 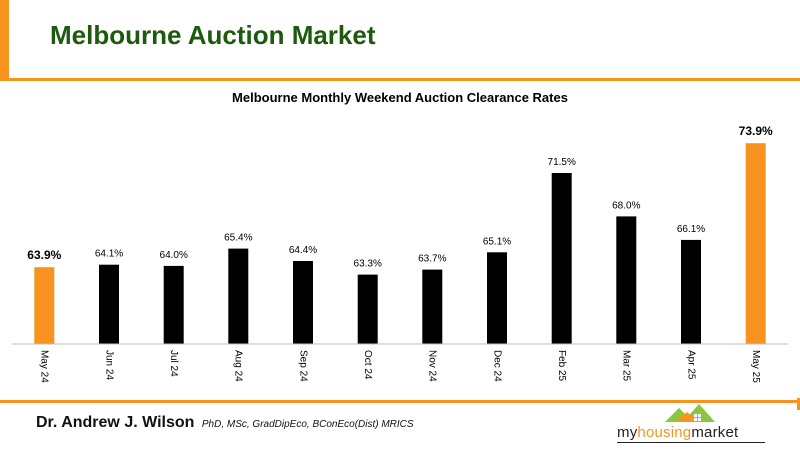 What do you see at coordinates (432, 366) in the screenshot?
I see `x-tick-label-nov-24: Nov 24` at bounding box center [432, 366].